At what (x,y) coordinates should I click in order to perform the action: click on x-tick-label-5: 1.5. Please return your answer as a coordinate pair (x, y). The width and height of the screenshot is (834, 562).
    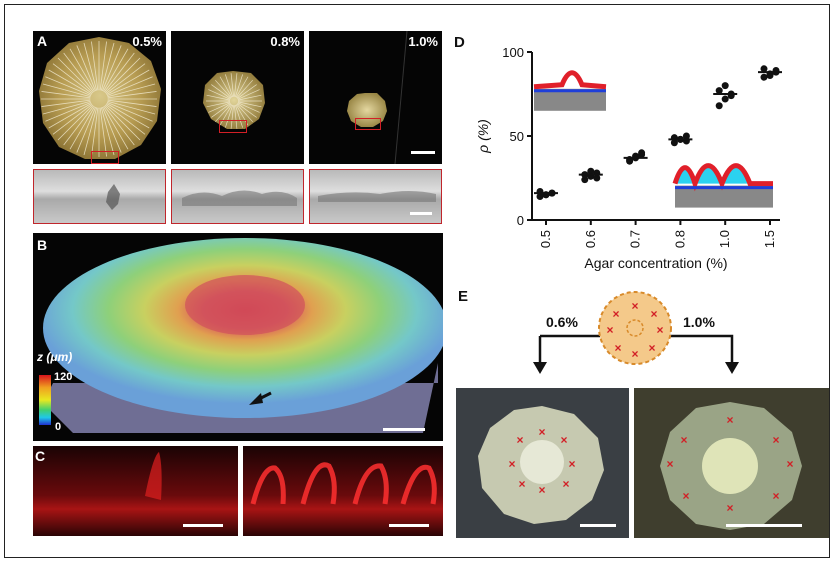
    Looking at the image, I should click on (769, 239).